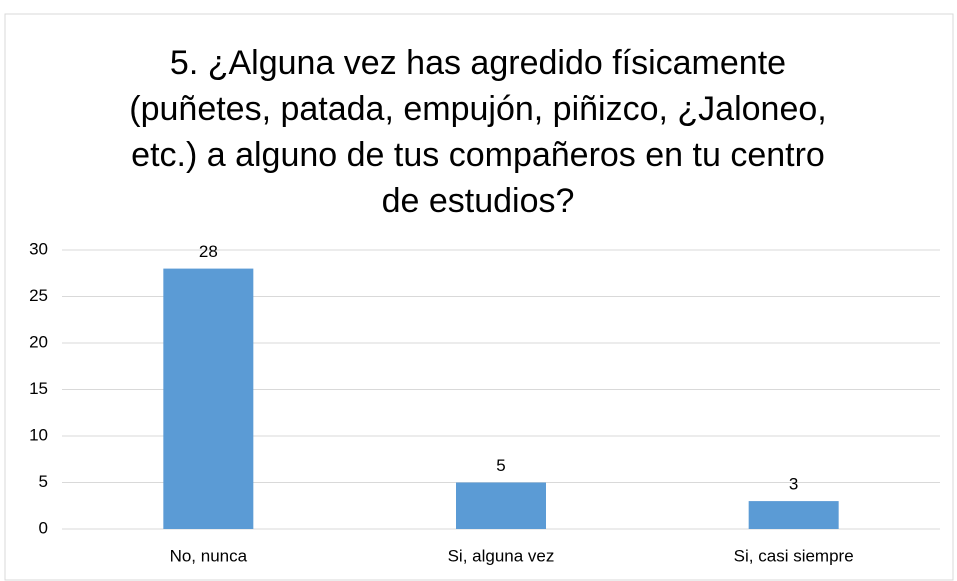 This screenshot has height=581, width=957. What do you see at coordinates (793, 484) in the screenshot?
I see `data-label: 3` at bounding box center [793, 484].